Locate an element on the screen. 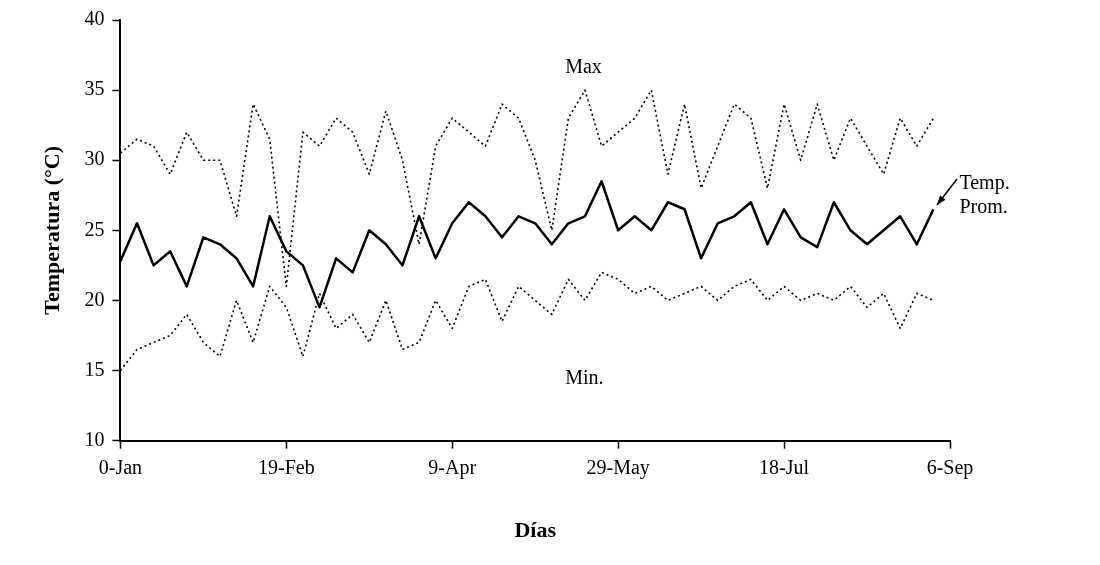 This screenshot has height=565, width=1100. text: Min. is located at coordinates (584, 376).